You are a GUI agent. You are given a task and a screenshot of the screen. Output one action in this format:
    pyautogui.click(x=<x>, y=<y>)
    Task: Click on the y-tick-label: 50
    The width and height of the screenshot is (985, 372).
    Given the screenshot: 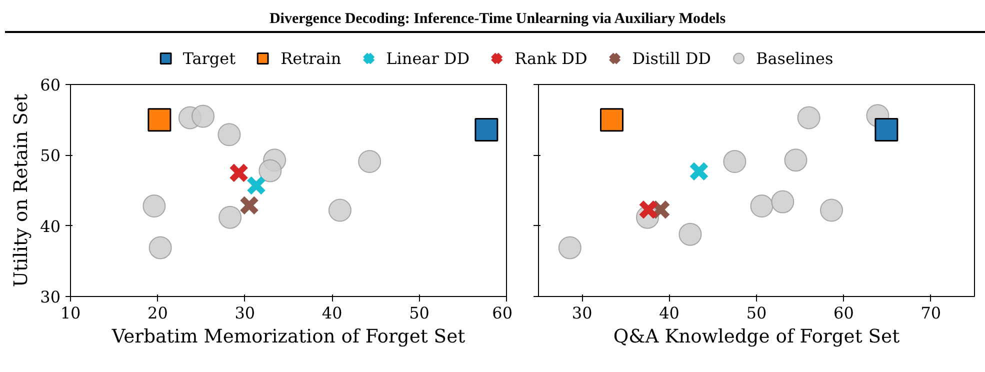 What is the action you would take?
    pyautogui.click(x=50, y=156)
    